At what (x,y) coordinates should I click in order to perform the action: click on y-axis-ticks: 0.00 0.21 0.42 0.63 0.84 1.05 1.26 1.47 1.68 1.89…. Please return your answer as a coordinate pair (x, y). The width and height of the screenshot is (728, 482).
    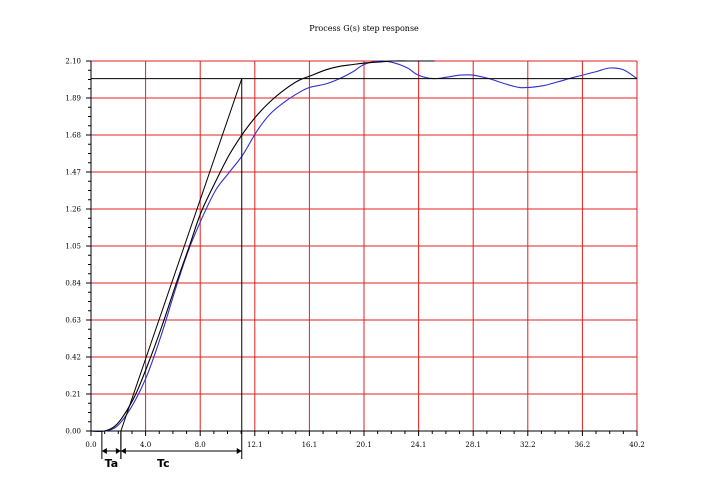
    Looking at the image, I should click on (78, 247).